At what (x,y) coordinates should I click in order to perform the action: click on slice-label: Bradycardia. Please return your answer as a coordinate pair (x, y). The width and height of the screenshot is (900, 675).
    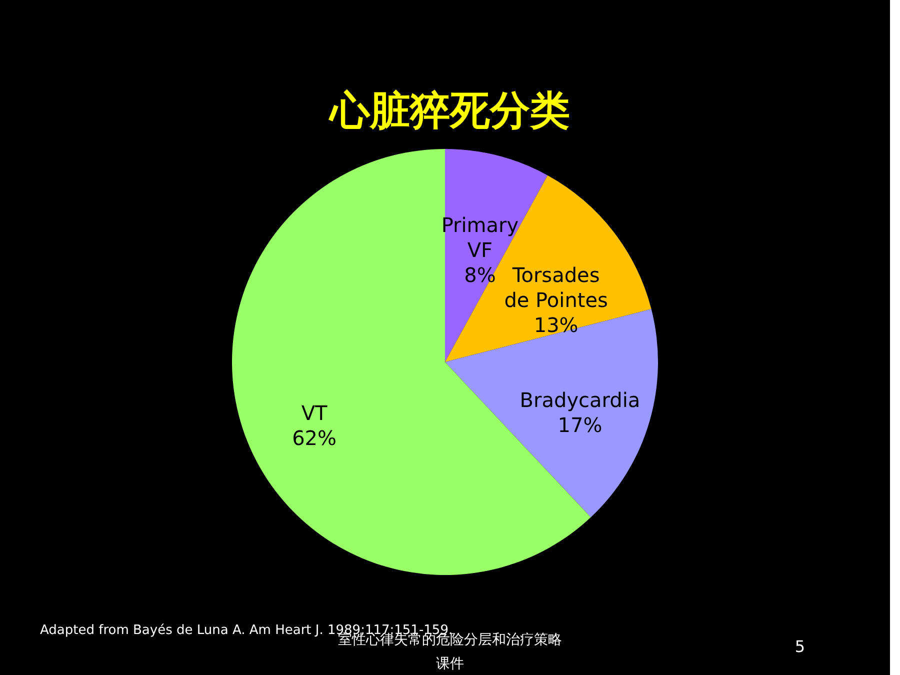
    Looking at the image, I should click on (580, 400).